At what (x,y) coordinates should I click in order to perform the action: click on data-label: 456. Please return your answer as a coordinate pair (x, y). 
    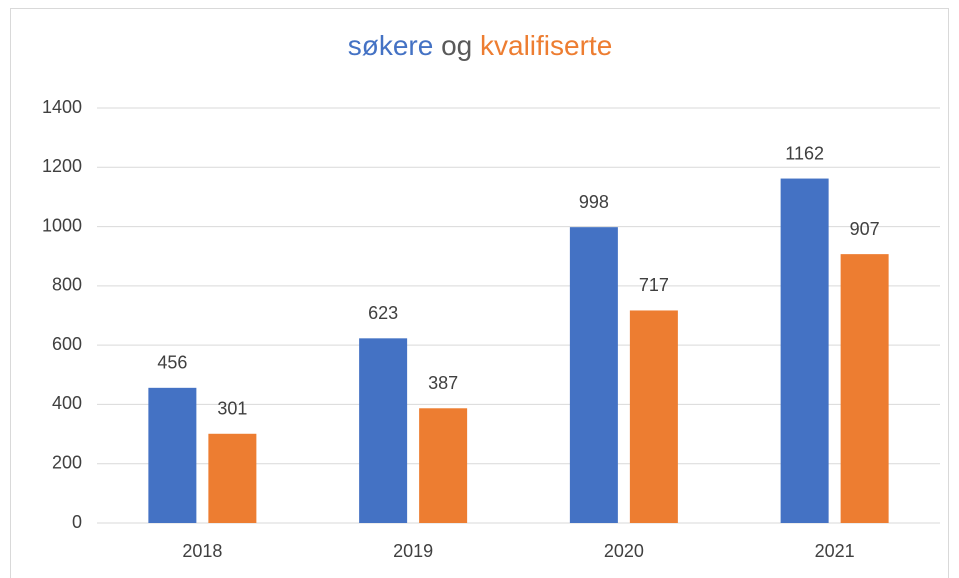
    Looking at the image, I should click on (172, 363).